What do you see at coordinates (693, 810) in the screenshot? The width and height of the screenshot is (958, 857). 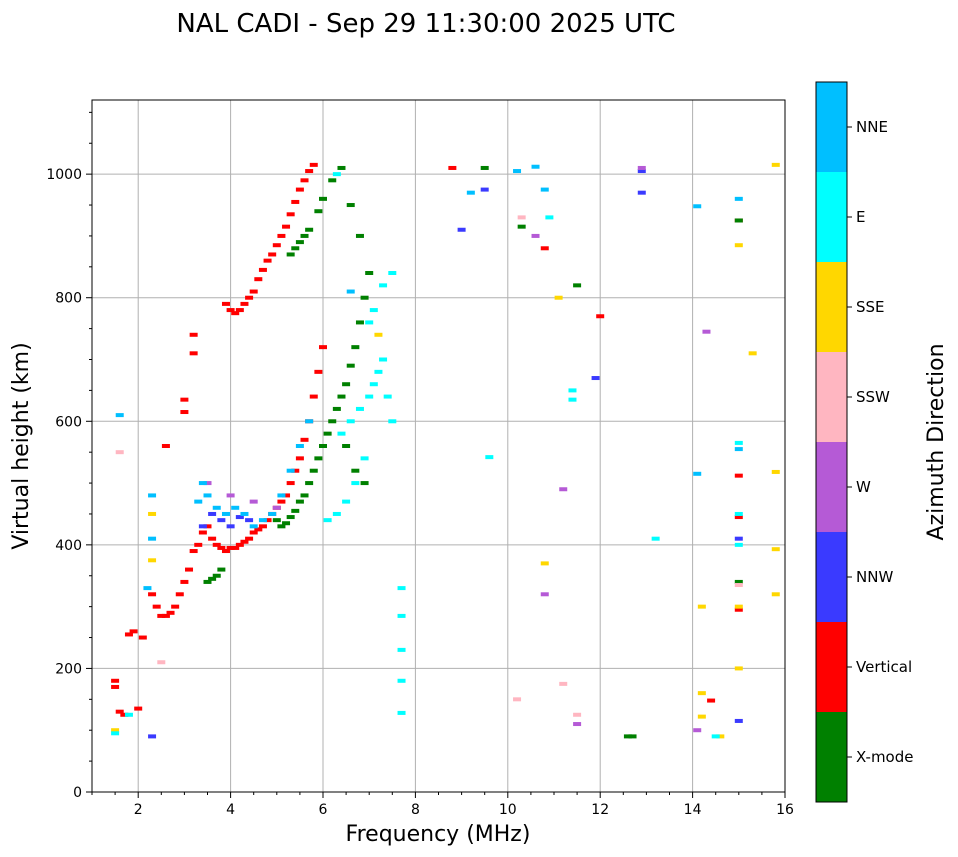 I see `x-tick-label: 14` at bounding box center [693, 810].